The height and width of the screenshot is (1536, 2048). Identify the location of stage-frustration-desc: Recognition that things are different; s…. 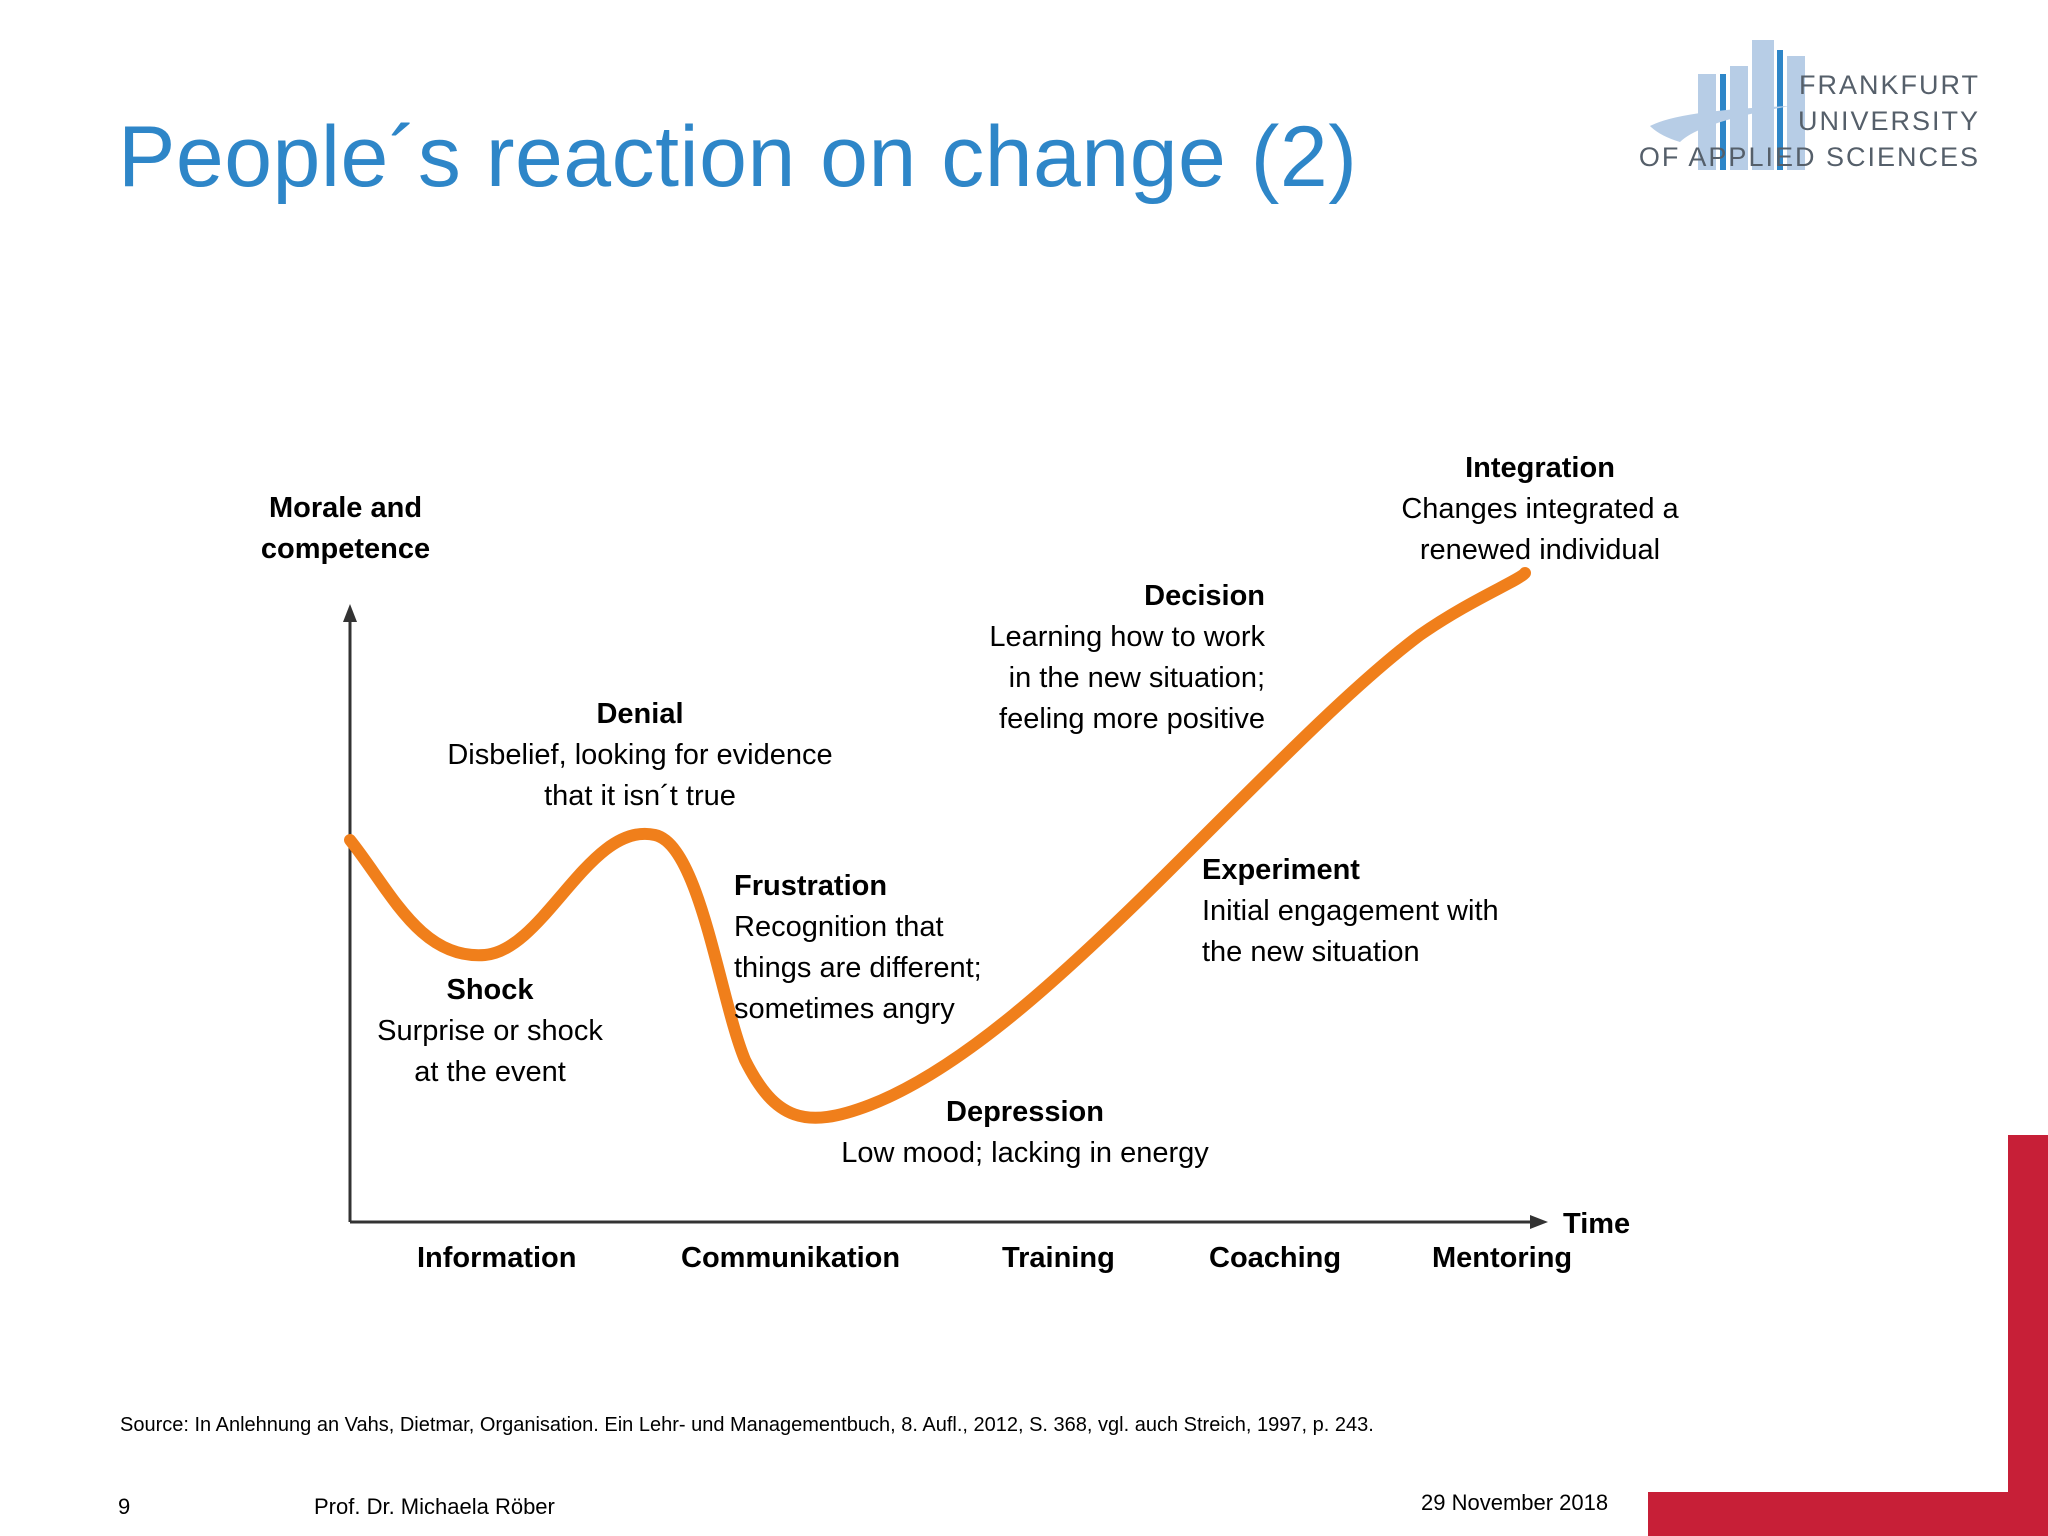
(858, 968).